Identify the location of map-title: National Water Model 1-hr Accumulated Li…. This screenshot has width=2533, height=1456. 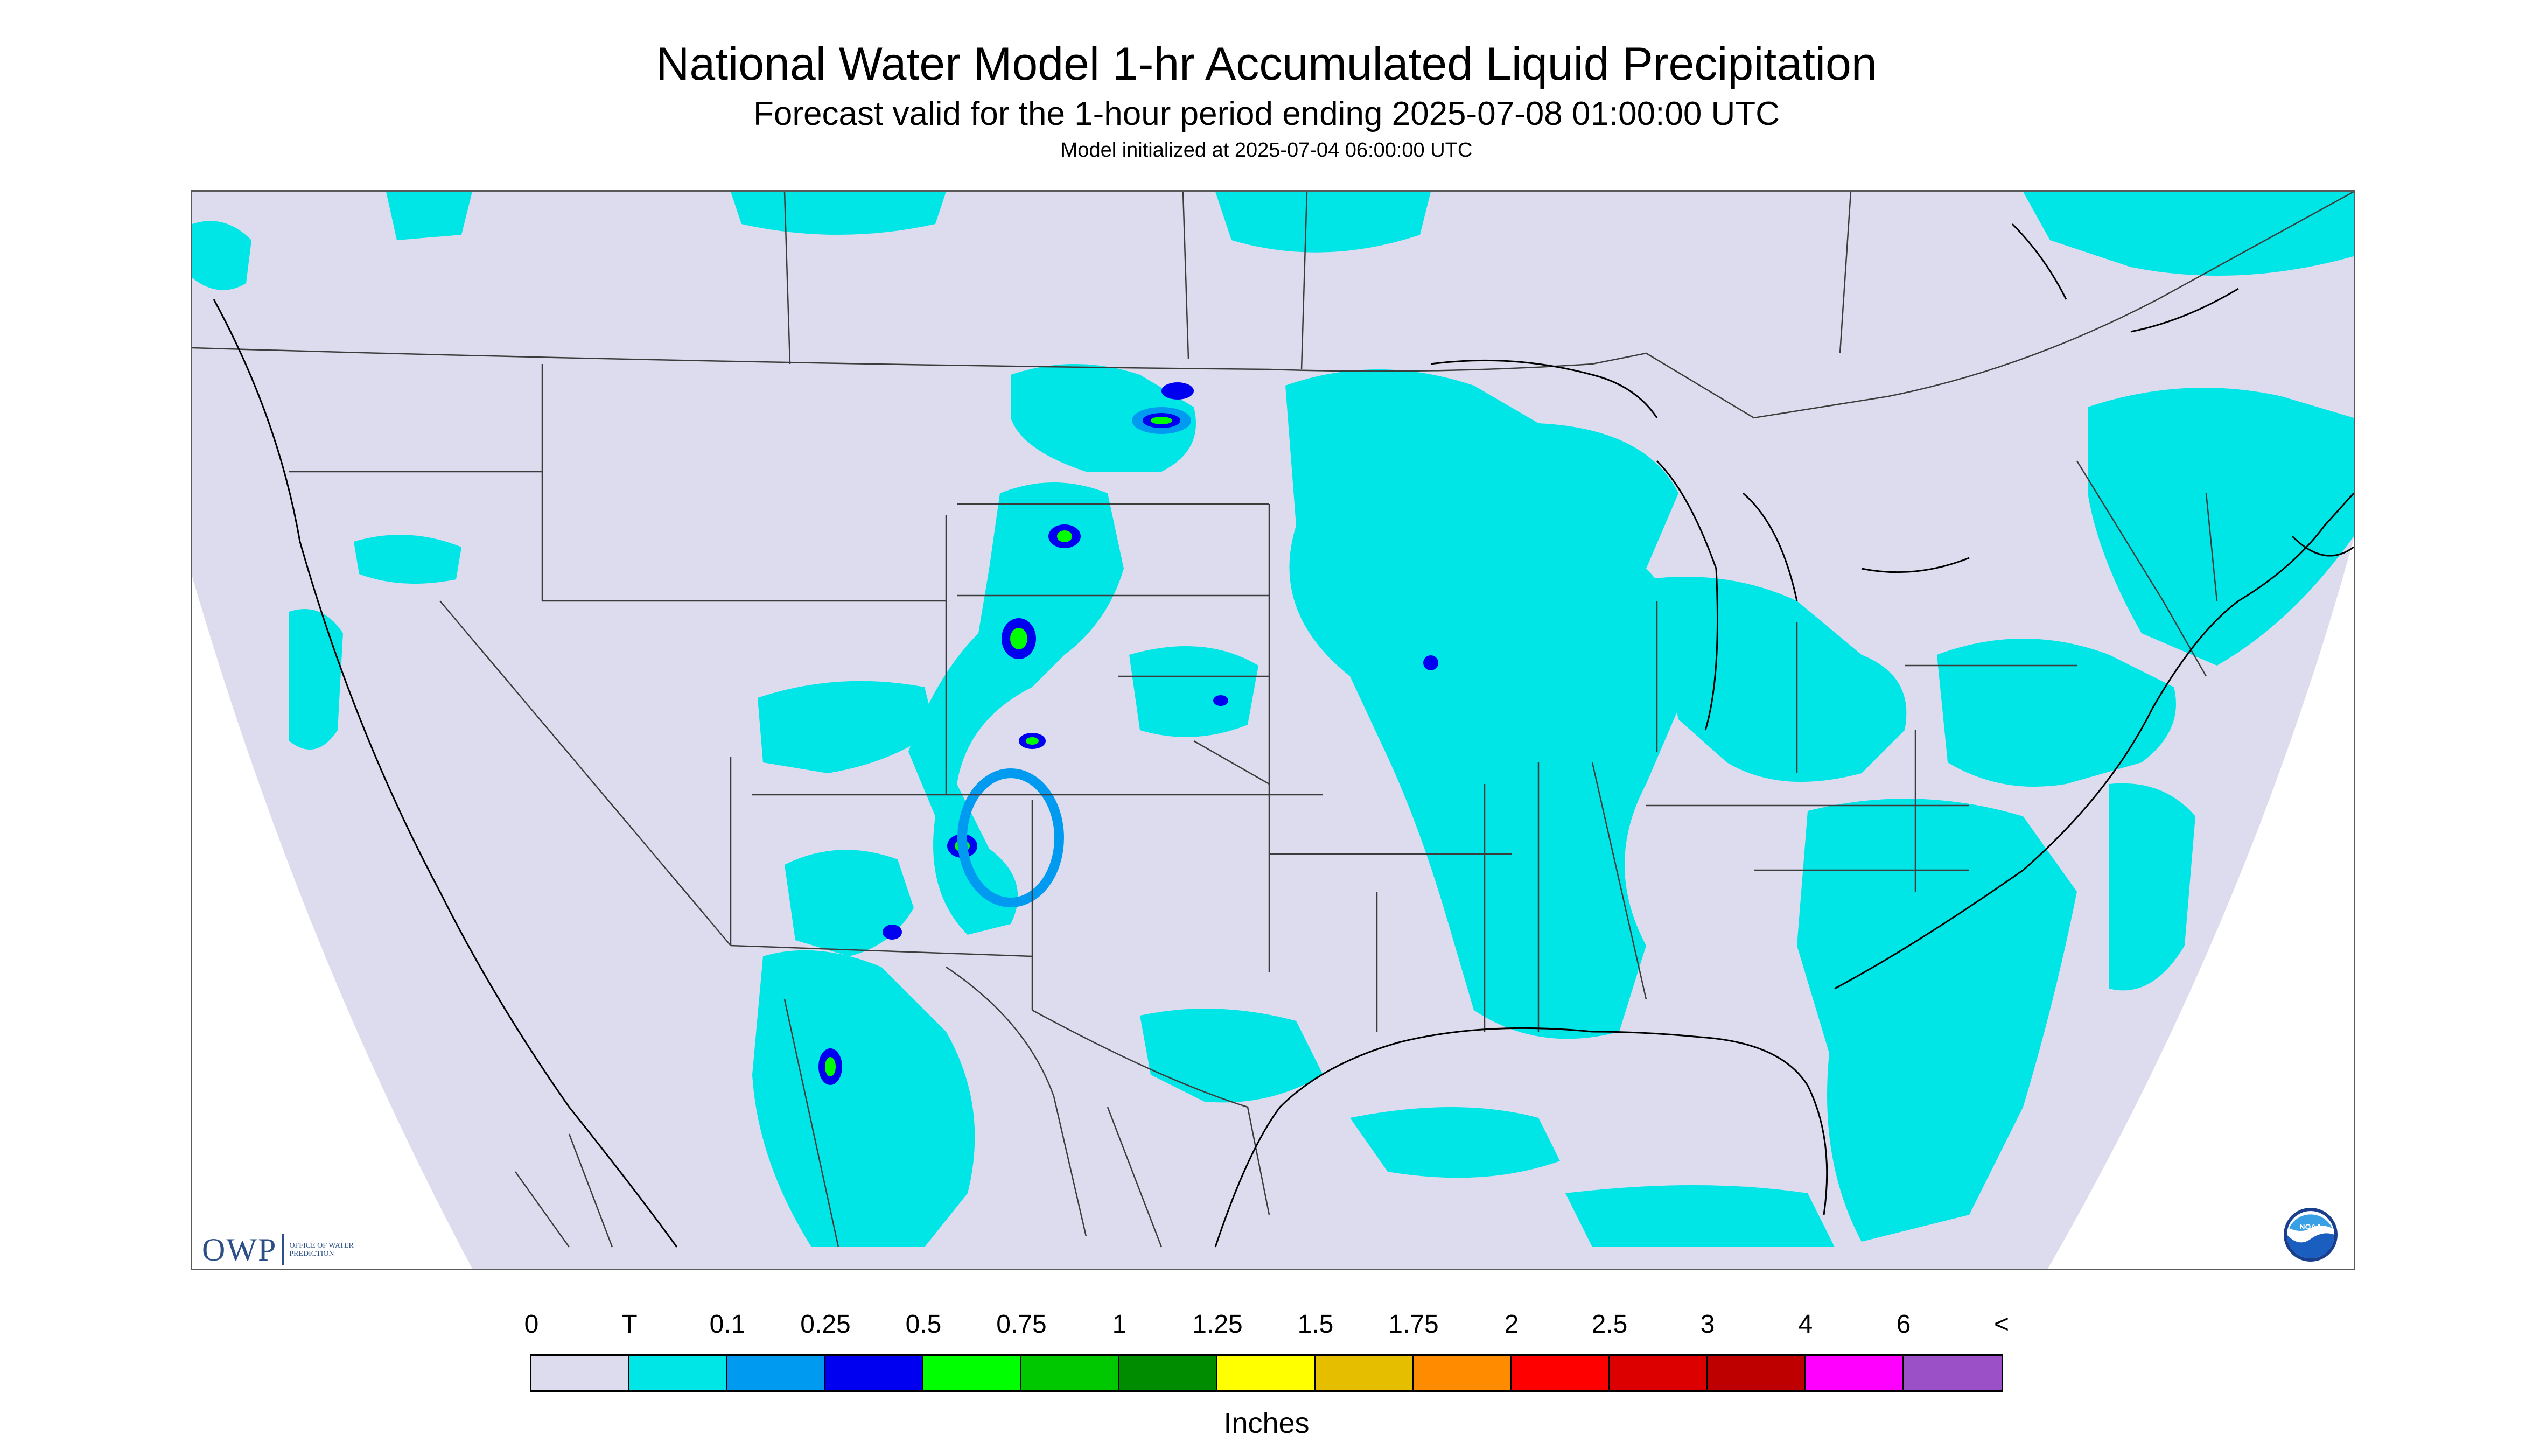
(1266, 64).